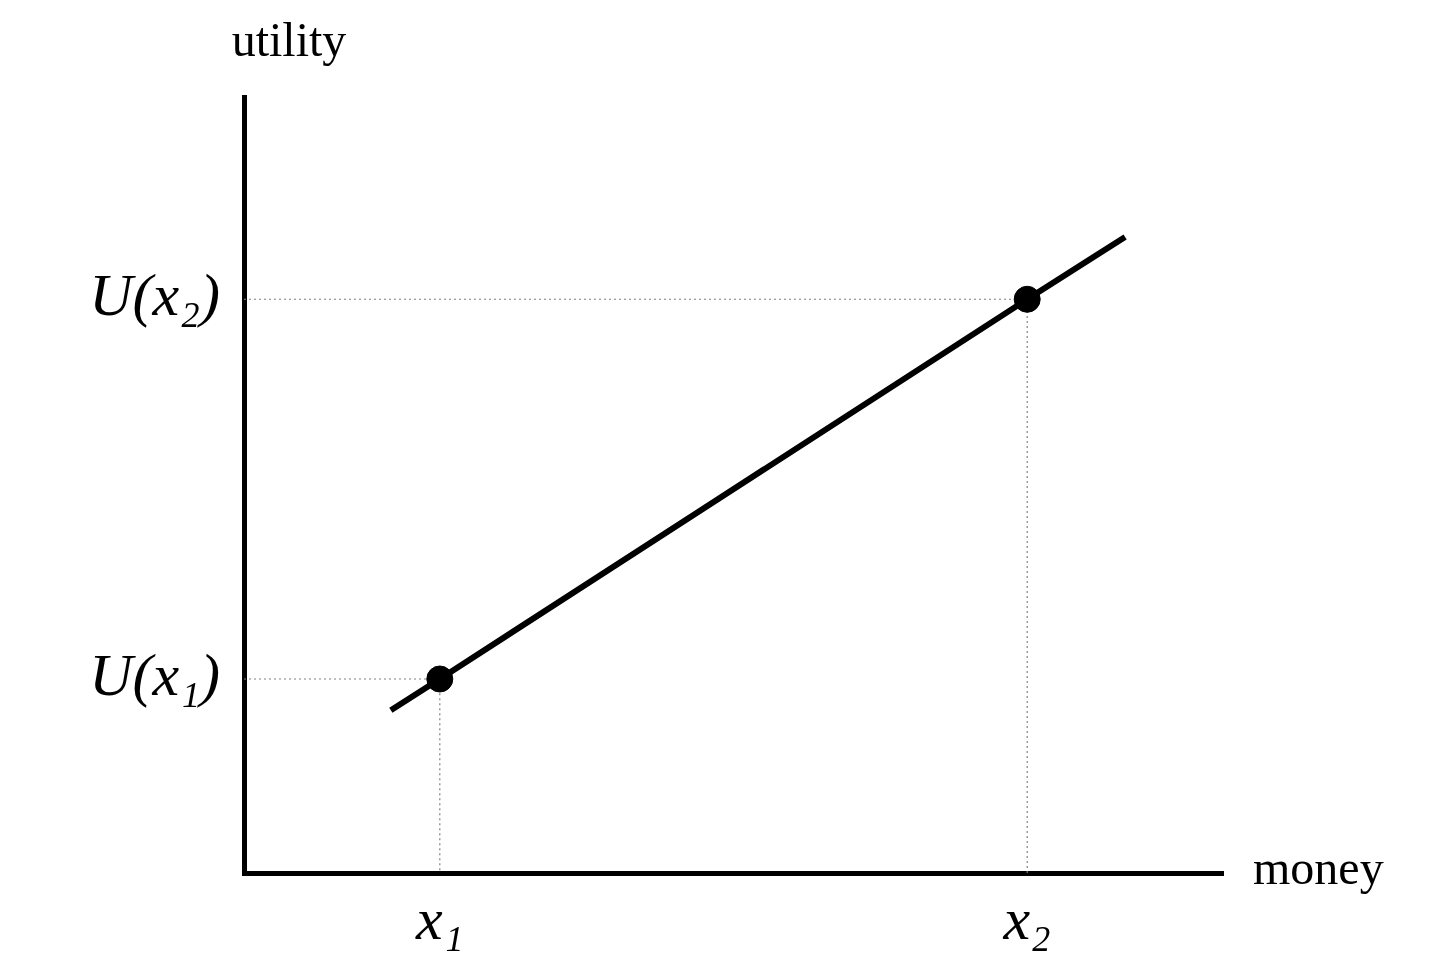 This screenshot has width=1431, height=971. Describe the element at coordinates (1026, 918) in the screenshot. I see `x-tick-label: x₂` at that location.